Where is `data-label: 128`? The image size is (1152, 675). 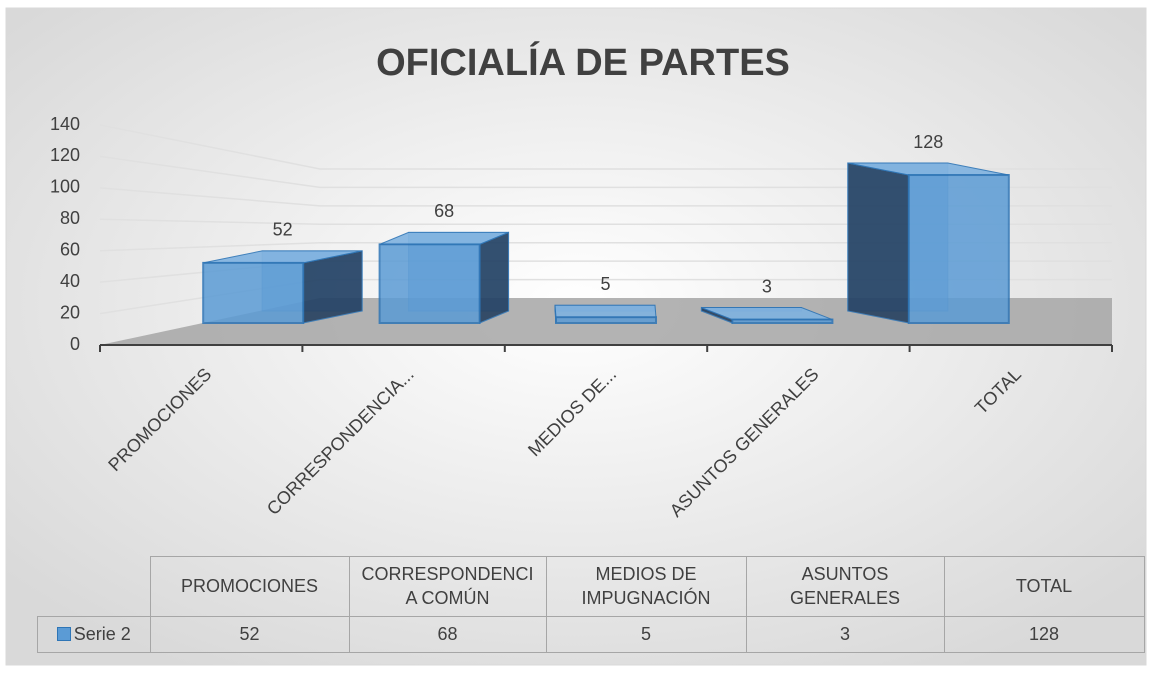 data-label: 128 is located at coordinates (928, 142).